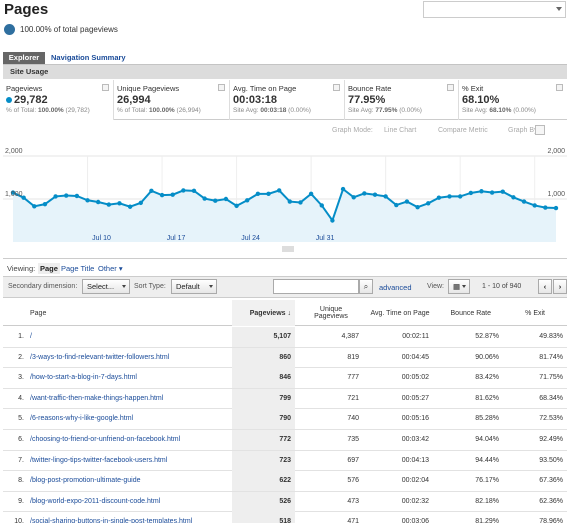  What do you see at coordinates (263, 313) in the screenshot?
I see `header-pageviews: Pageviews ↓` at bounding box center [263, 313].